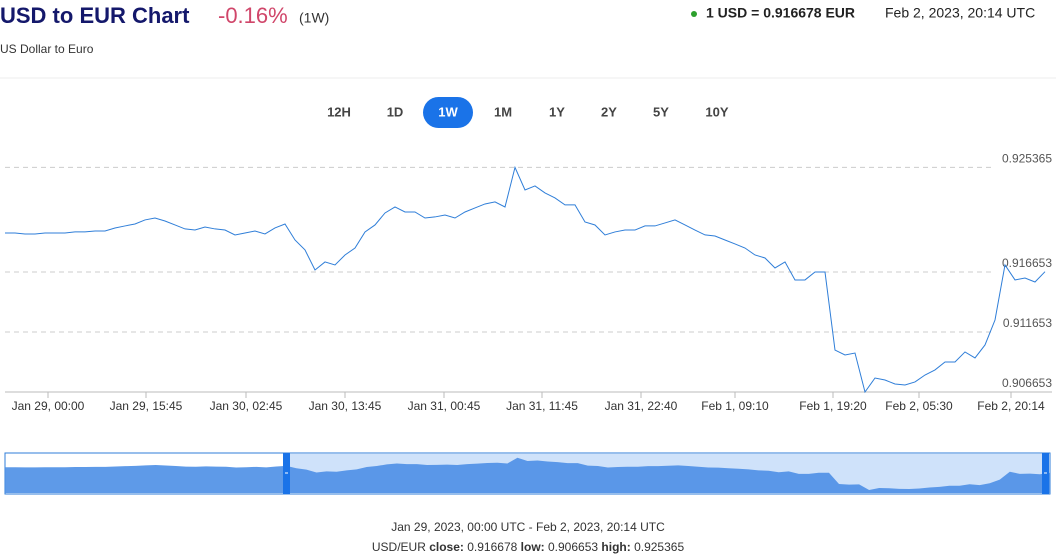 The height and width of the screenshot is (559, 1056). I want to click on range-button: 1D, so click(395, 111).